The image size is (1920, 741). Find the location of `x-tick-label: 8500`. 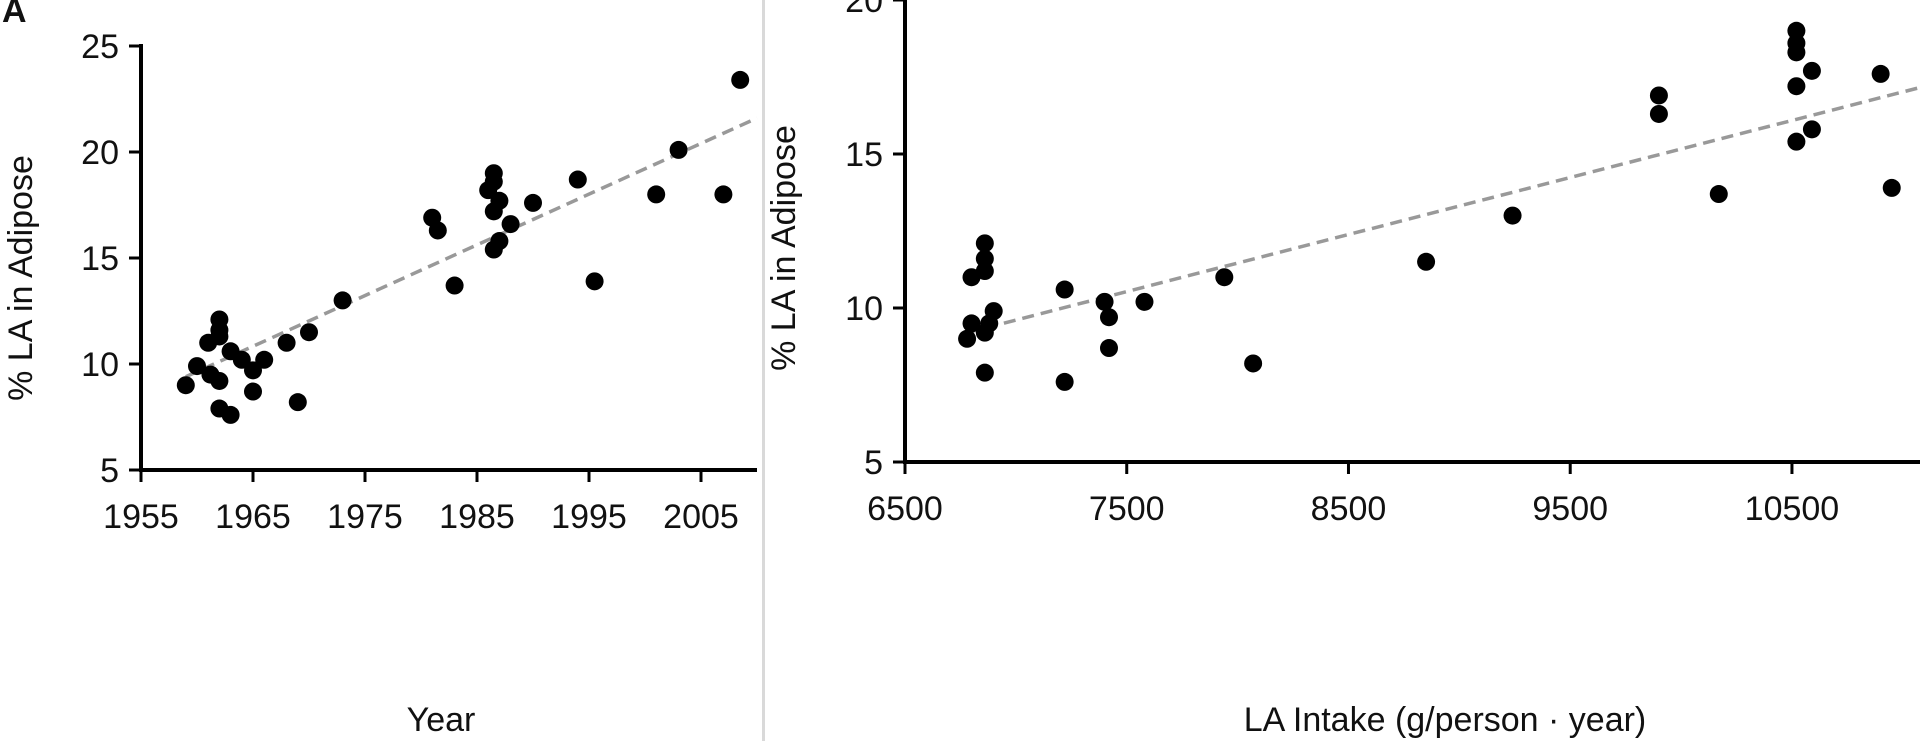

x-tick-label: 8500 is located at coordinates (1349, 509).